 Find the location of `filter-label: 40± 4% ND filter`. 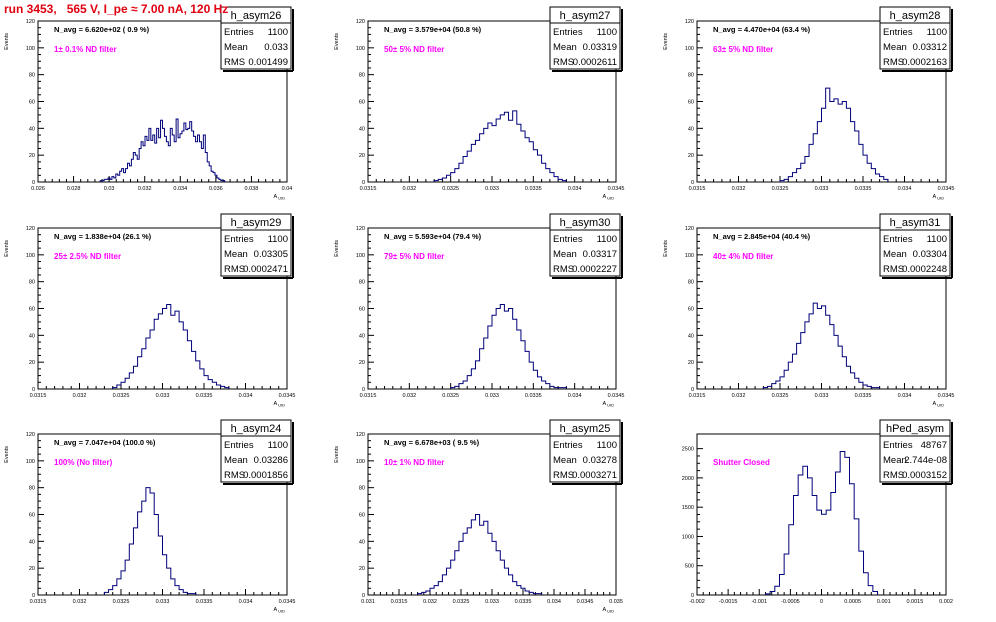

filter-label: 40± 4% ND filter is located at coordinates (743, 256).